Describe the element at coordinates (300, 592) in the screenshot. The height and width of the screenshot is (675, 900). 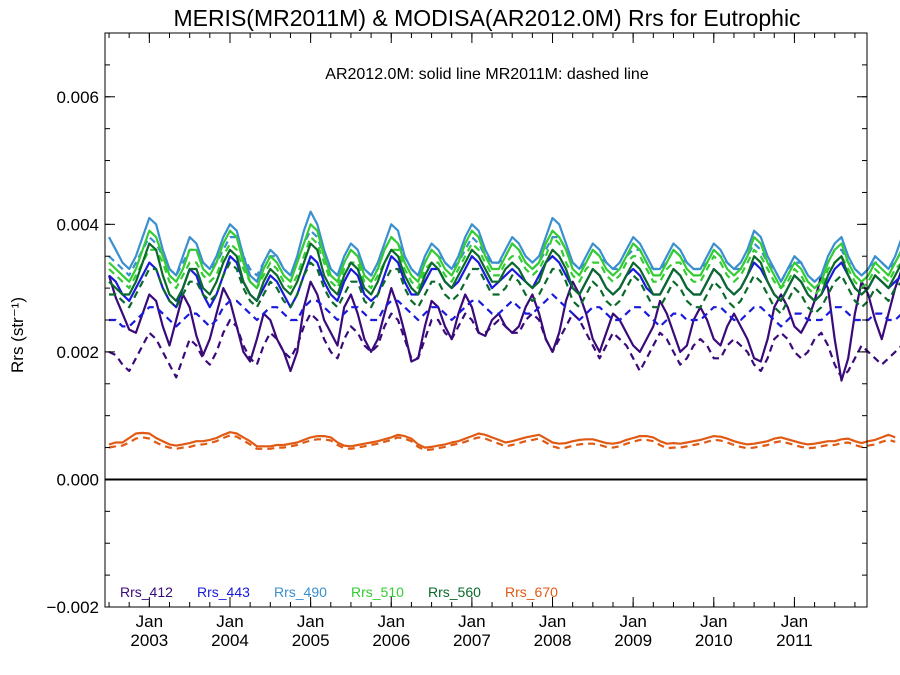
I see `legend-item: Rrs_490` at that location.